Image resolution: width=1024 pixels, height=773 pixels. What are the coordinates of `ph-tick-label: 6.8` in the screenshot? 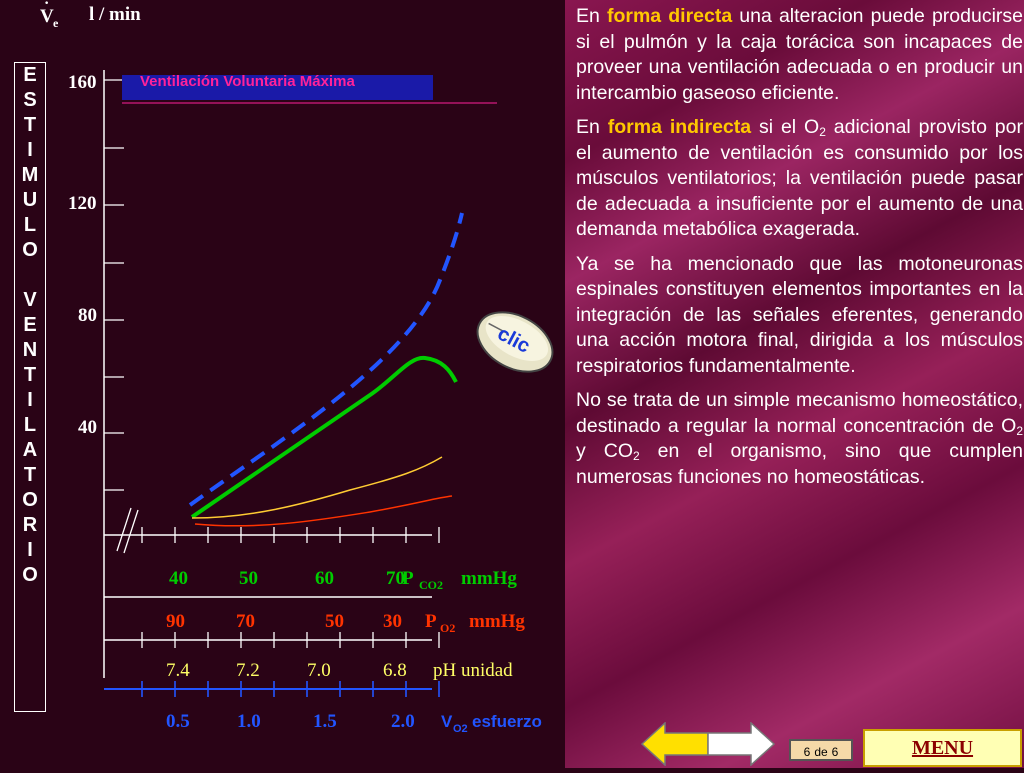 It's located at (395, 670).